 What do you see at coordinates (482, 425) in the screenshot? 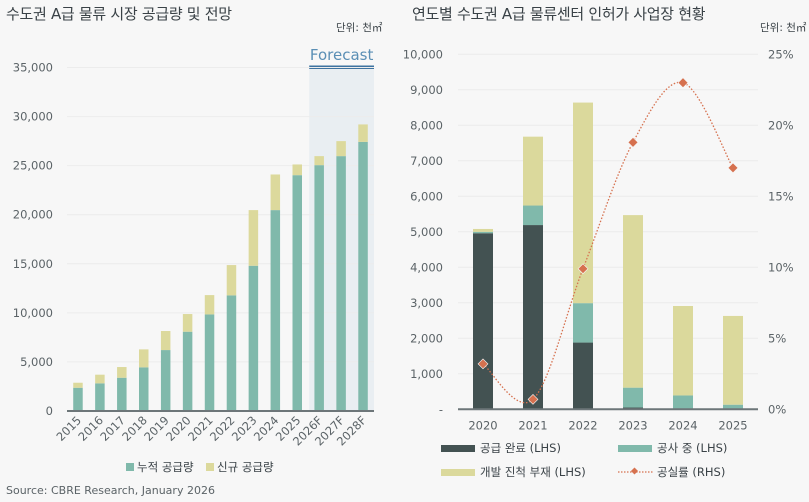
I see `x-tick-label: 2020` at bounding box center [482, 425].